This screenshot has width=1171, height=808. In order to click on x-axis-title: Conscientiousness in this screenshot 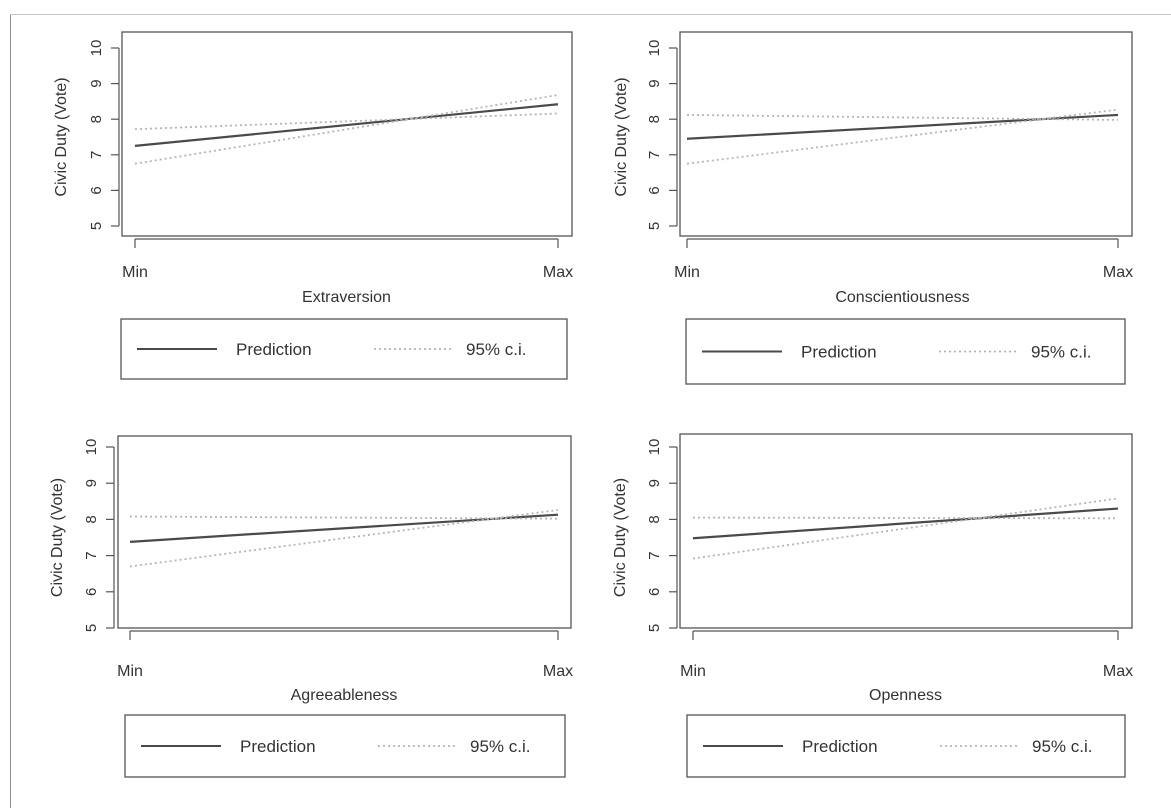, I will do `click(902, 297)`.